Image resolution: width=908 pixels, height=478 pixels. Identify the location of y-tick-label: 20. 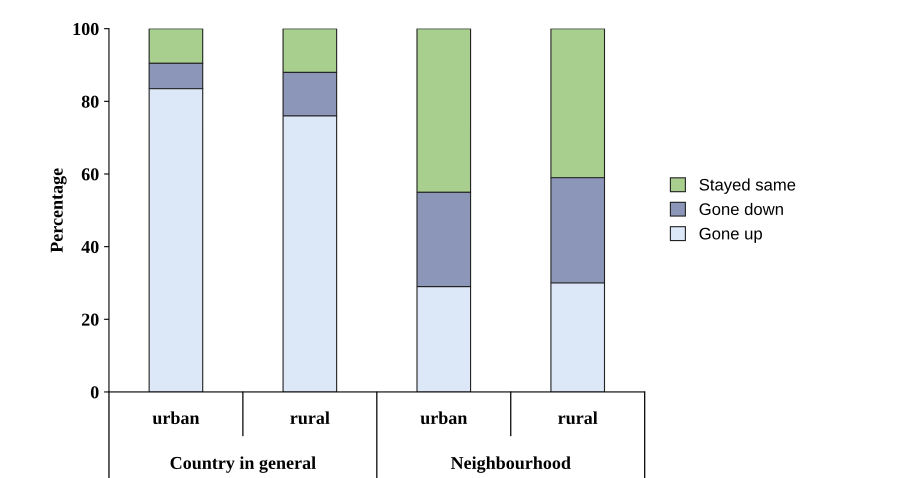
(90, 320).